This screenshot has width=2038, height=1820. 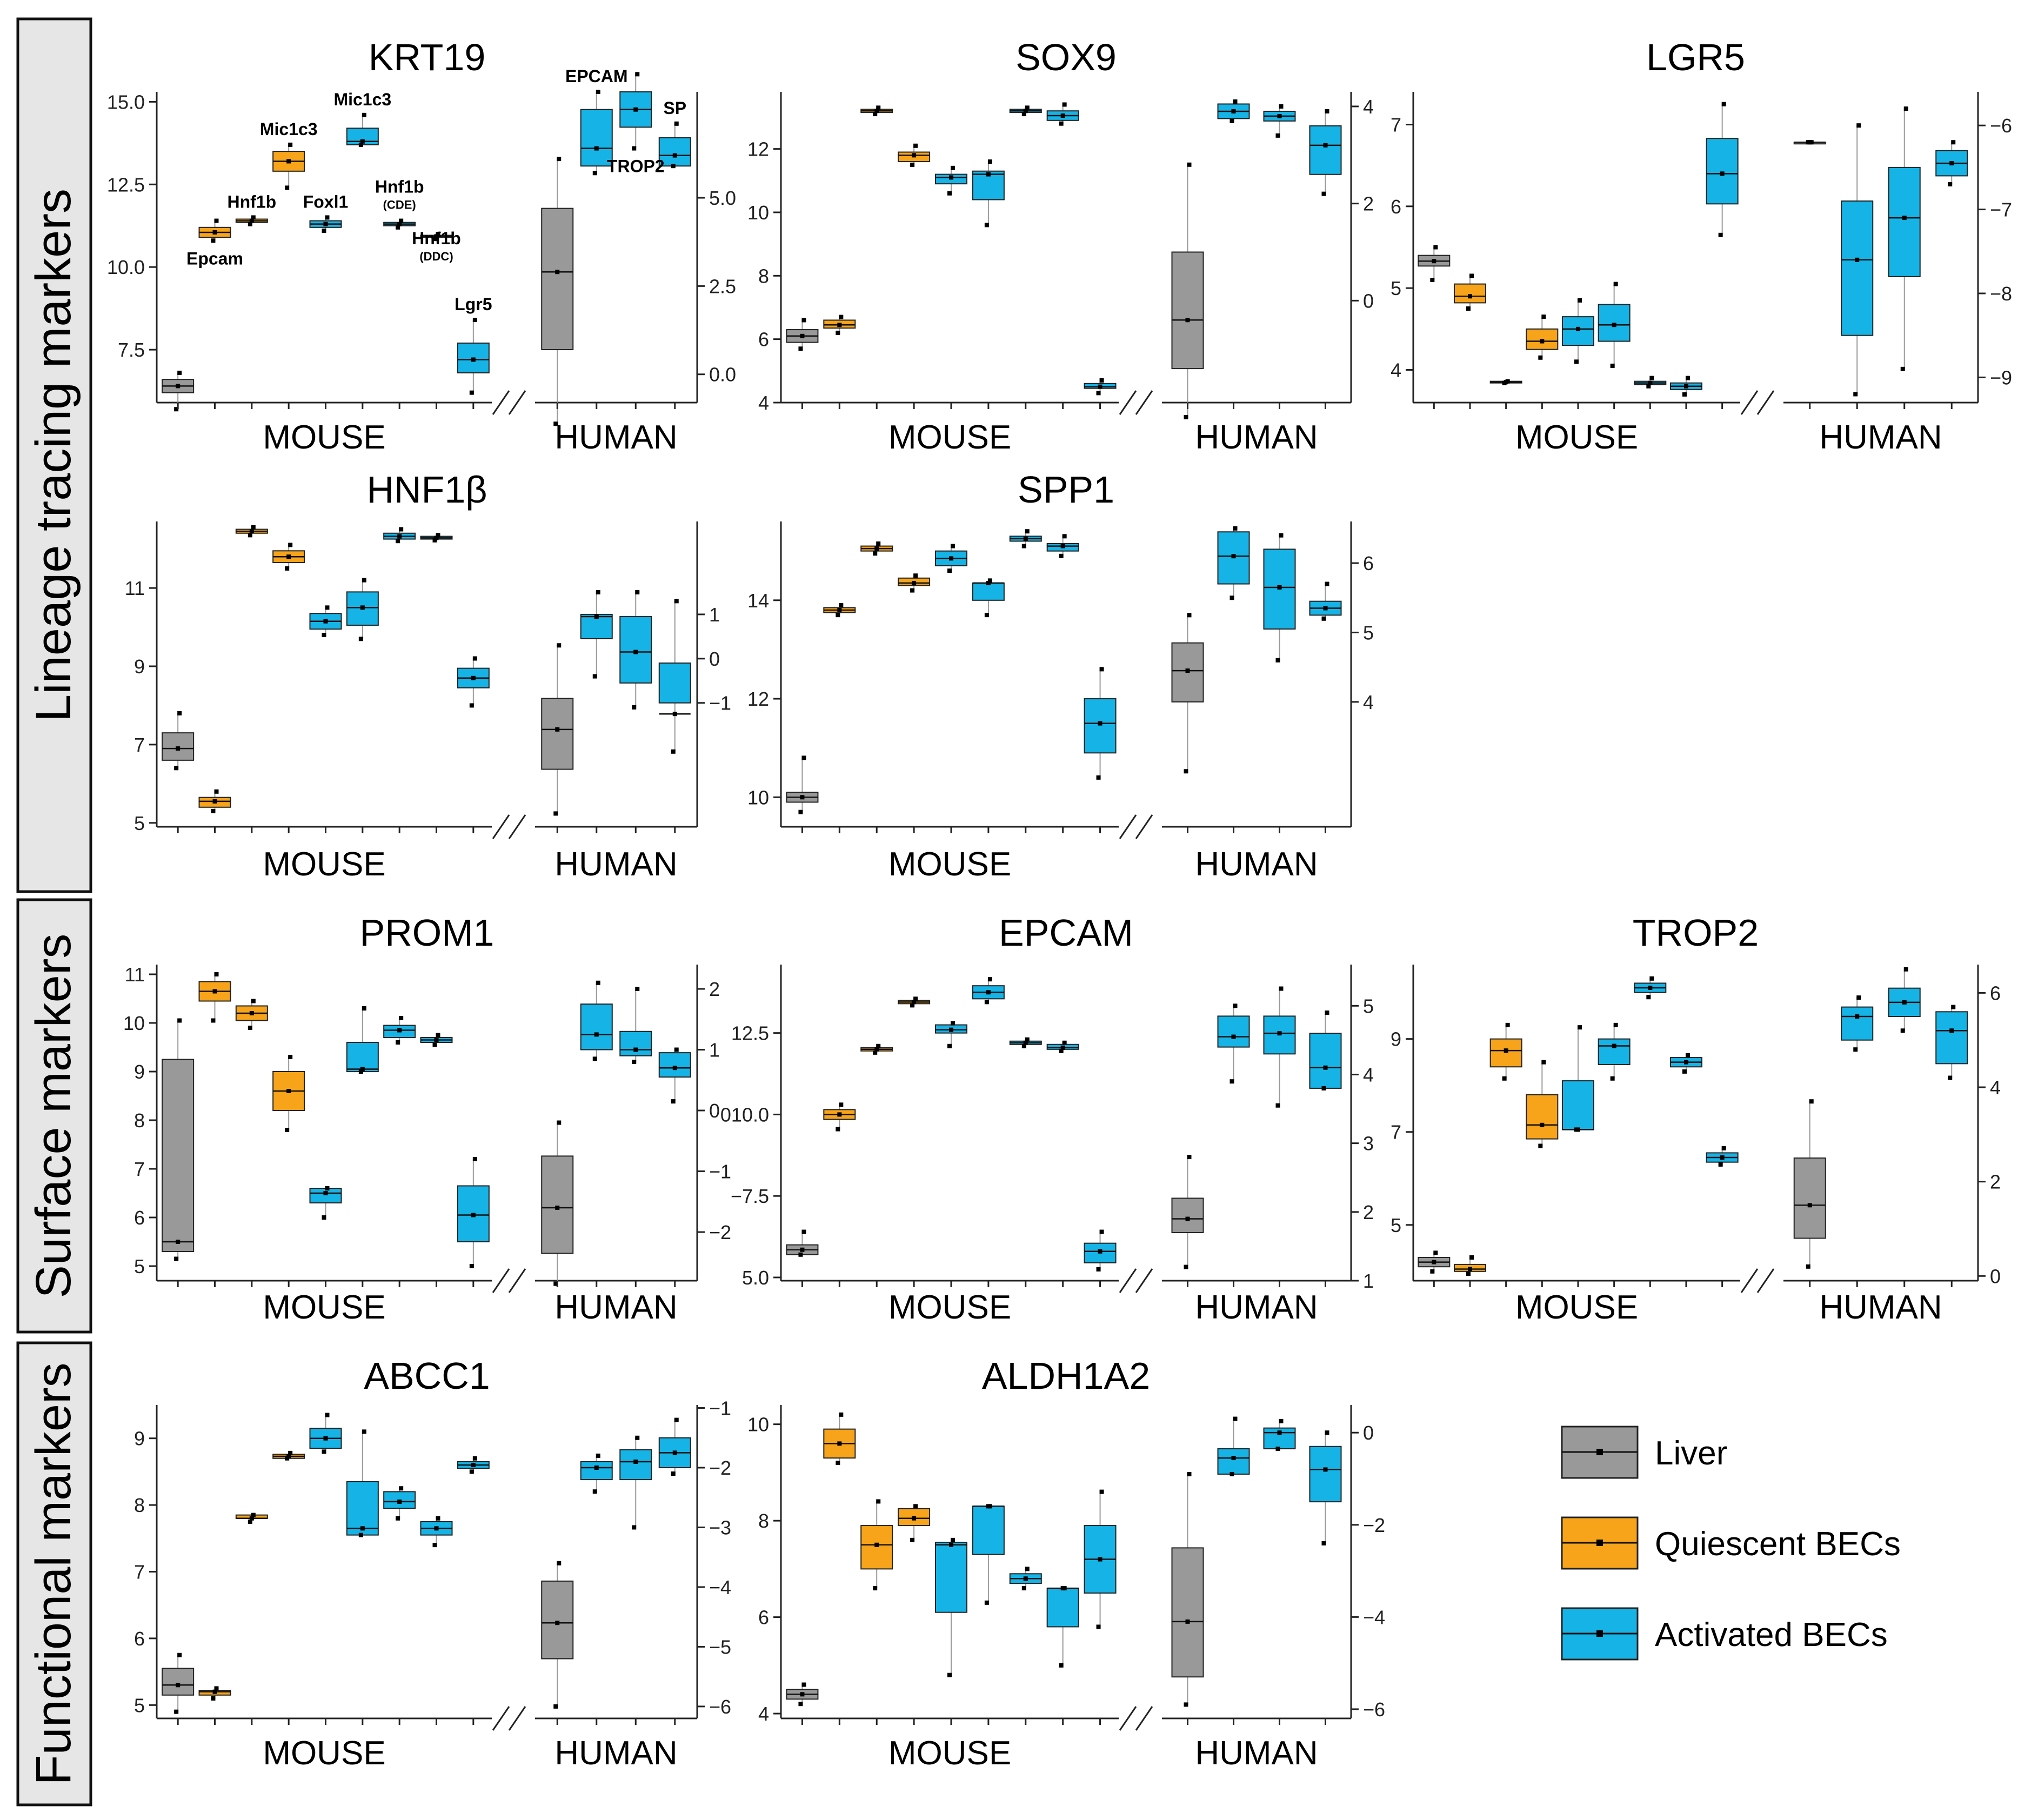 What do you see at coordinates (750, 1196) in the screenshot?
I see `y-tick-label-left: −7.5` at bounding box center [750, 1196].